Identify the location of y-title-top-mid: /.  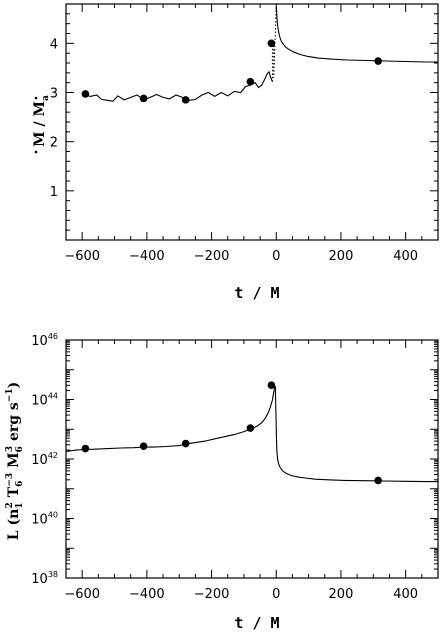
(40, 123).